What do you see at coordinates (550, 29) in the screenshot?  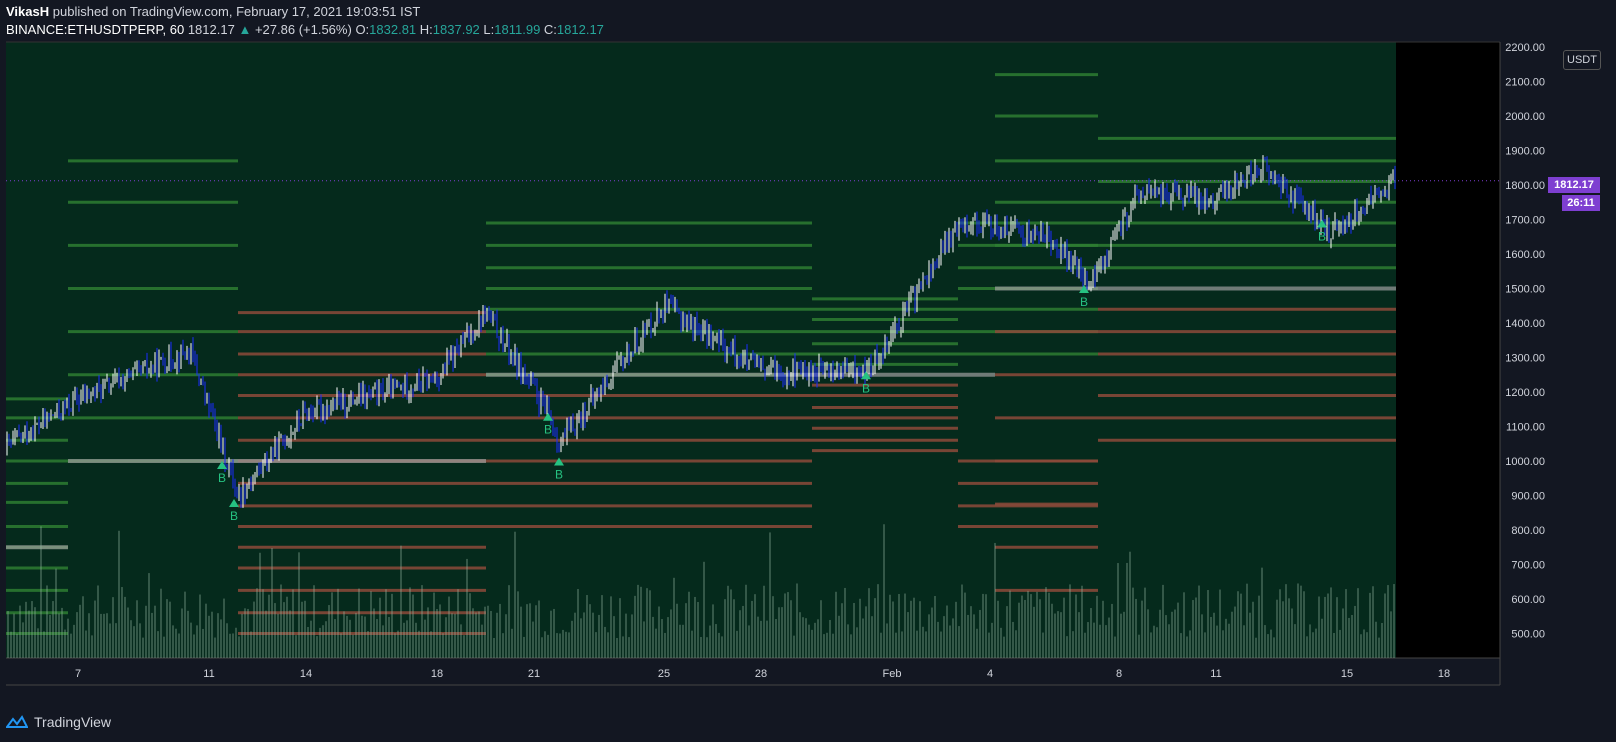 I see `close-label: C:` at bounding box center [550, 29].